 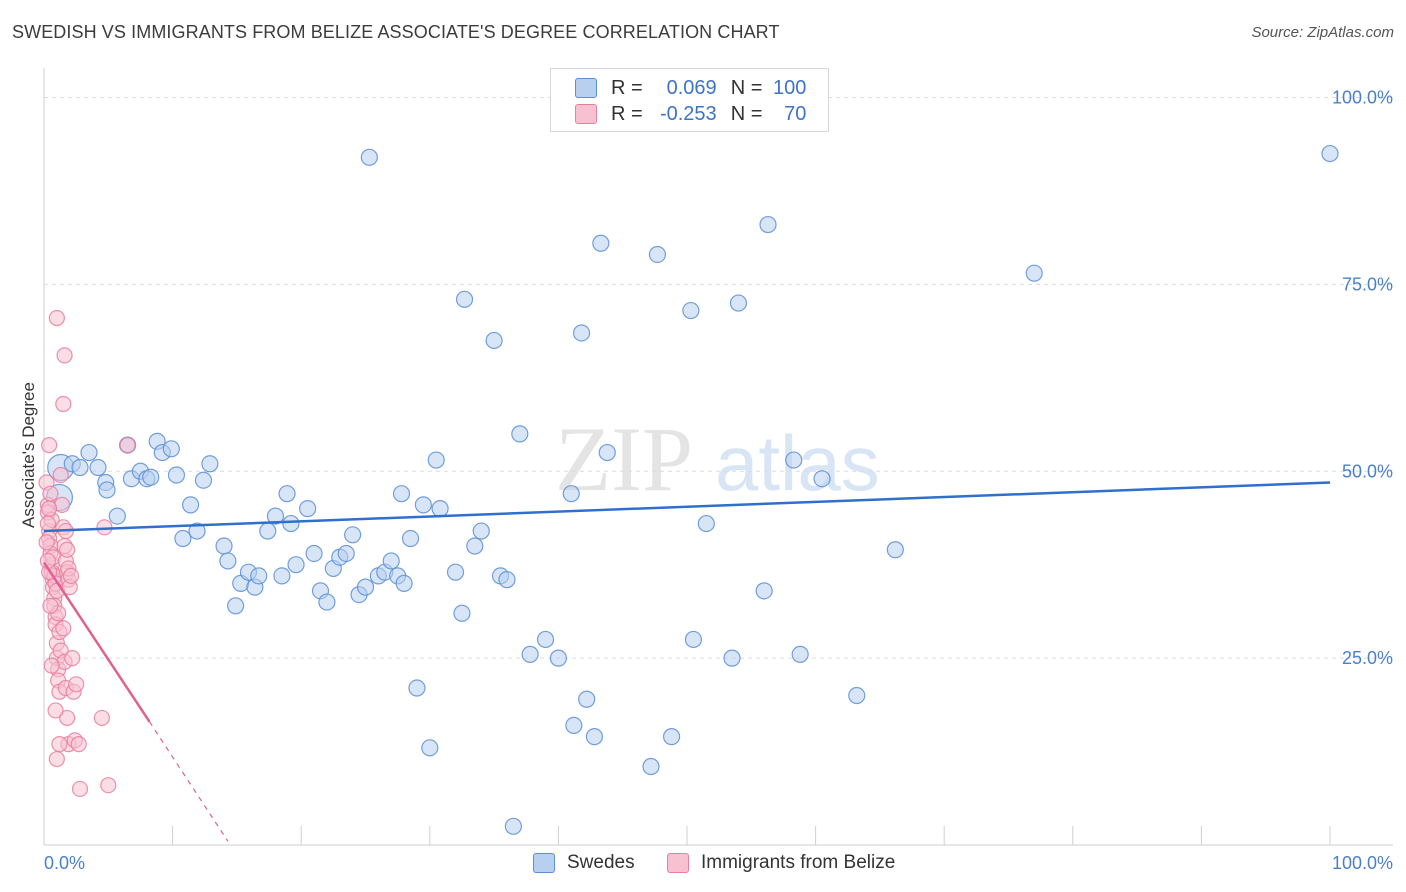 I want to click on x-tick-label: 100.0%, so click(x=1362, y=863).